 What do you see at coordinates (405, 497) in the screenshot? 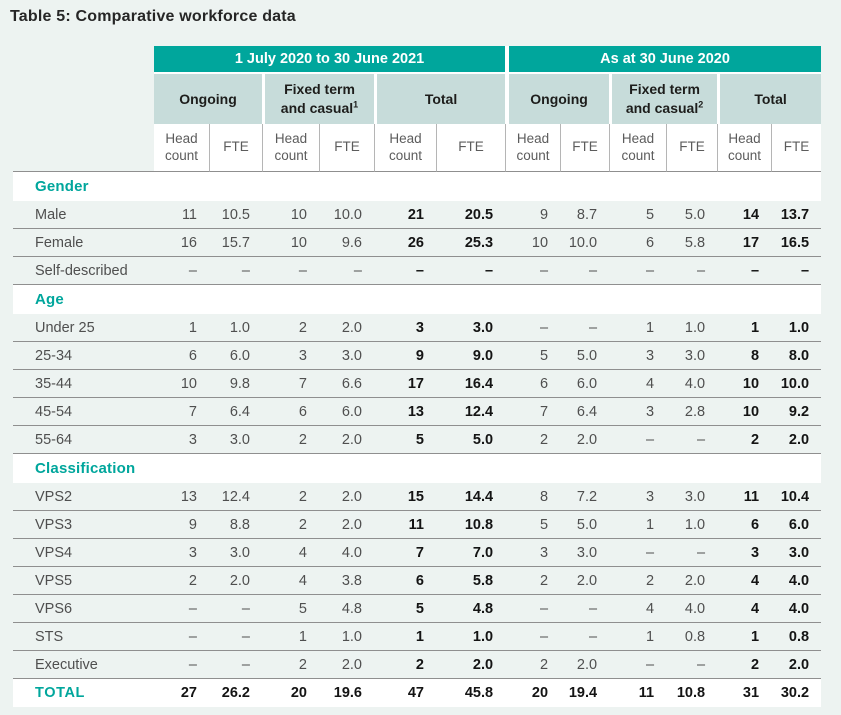
I see `value-cell: 15` at bounding box center [405, 497].